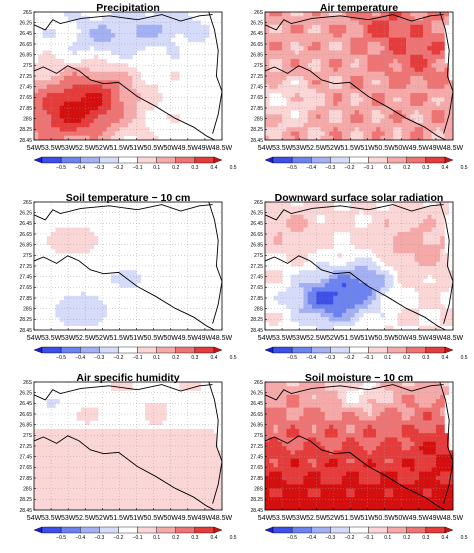 The width and height of the screenshot is (474, 553). I want to click on x-tick-label: 54W, so click(34, 518).